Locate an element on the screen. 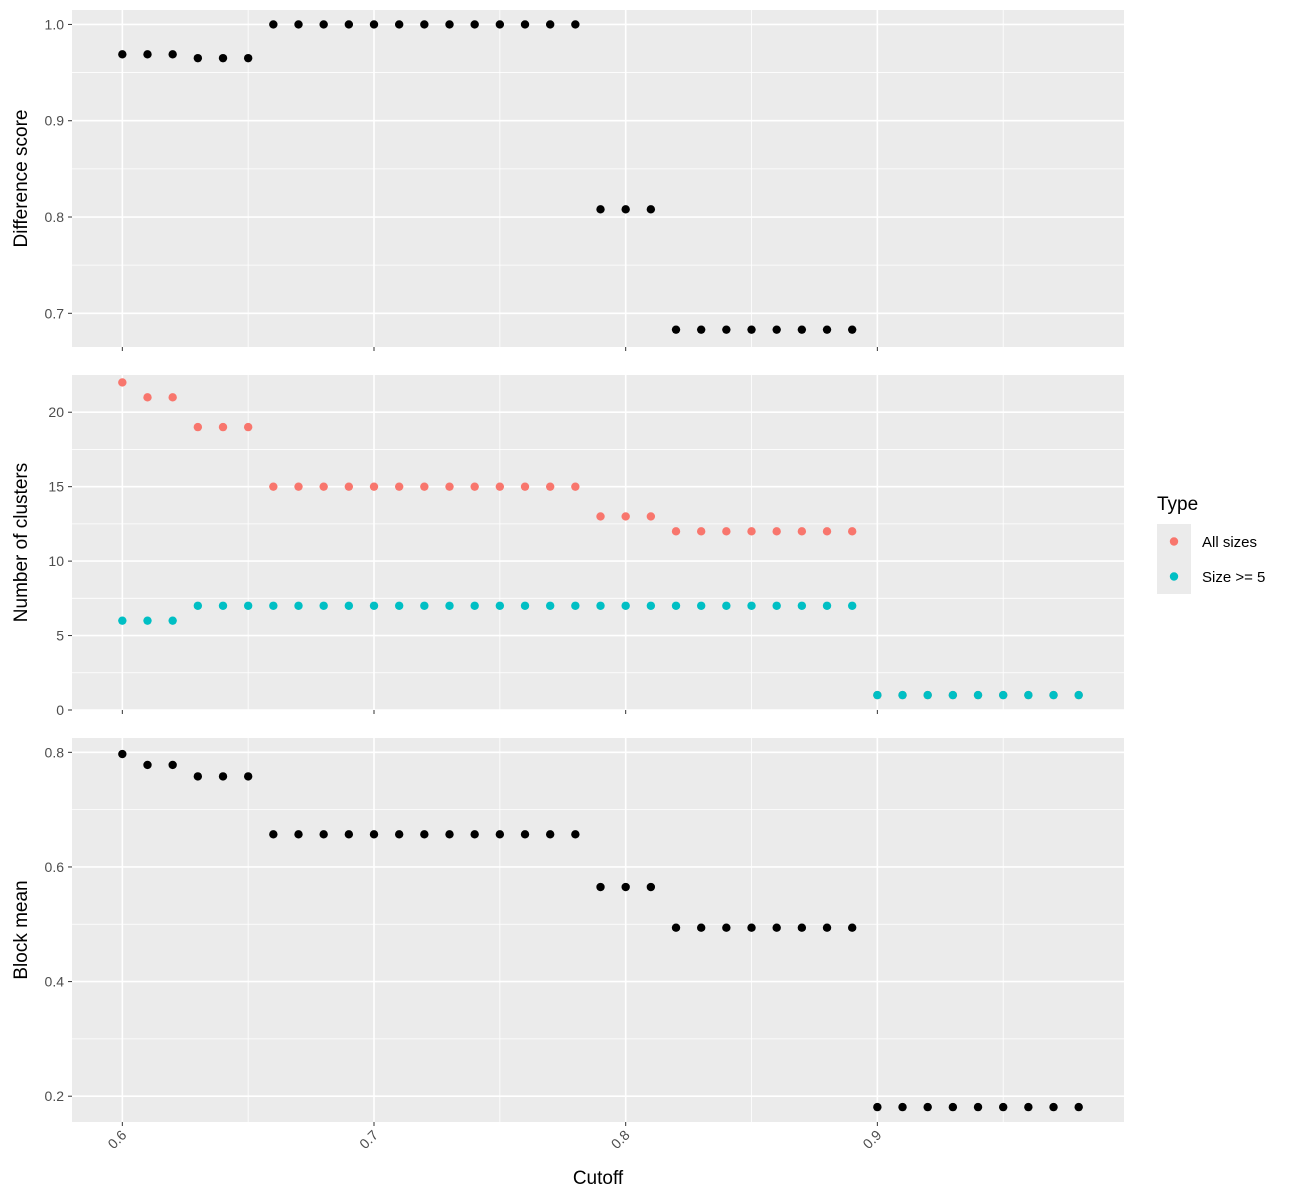 Image resolution: width=1300 pixels, height=1200 pixels. legend-marker is located at coordinates (1174, 576).